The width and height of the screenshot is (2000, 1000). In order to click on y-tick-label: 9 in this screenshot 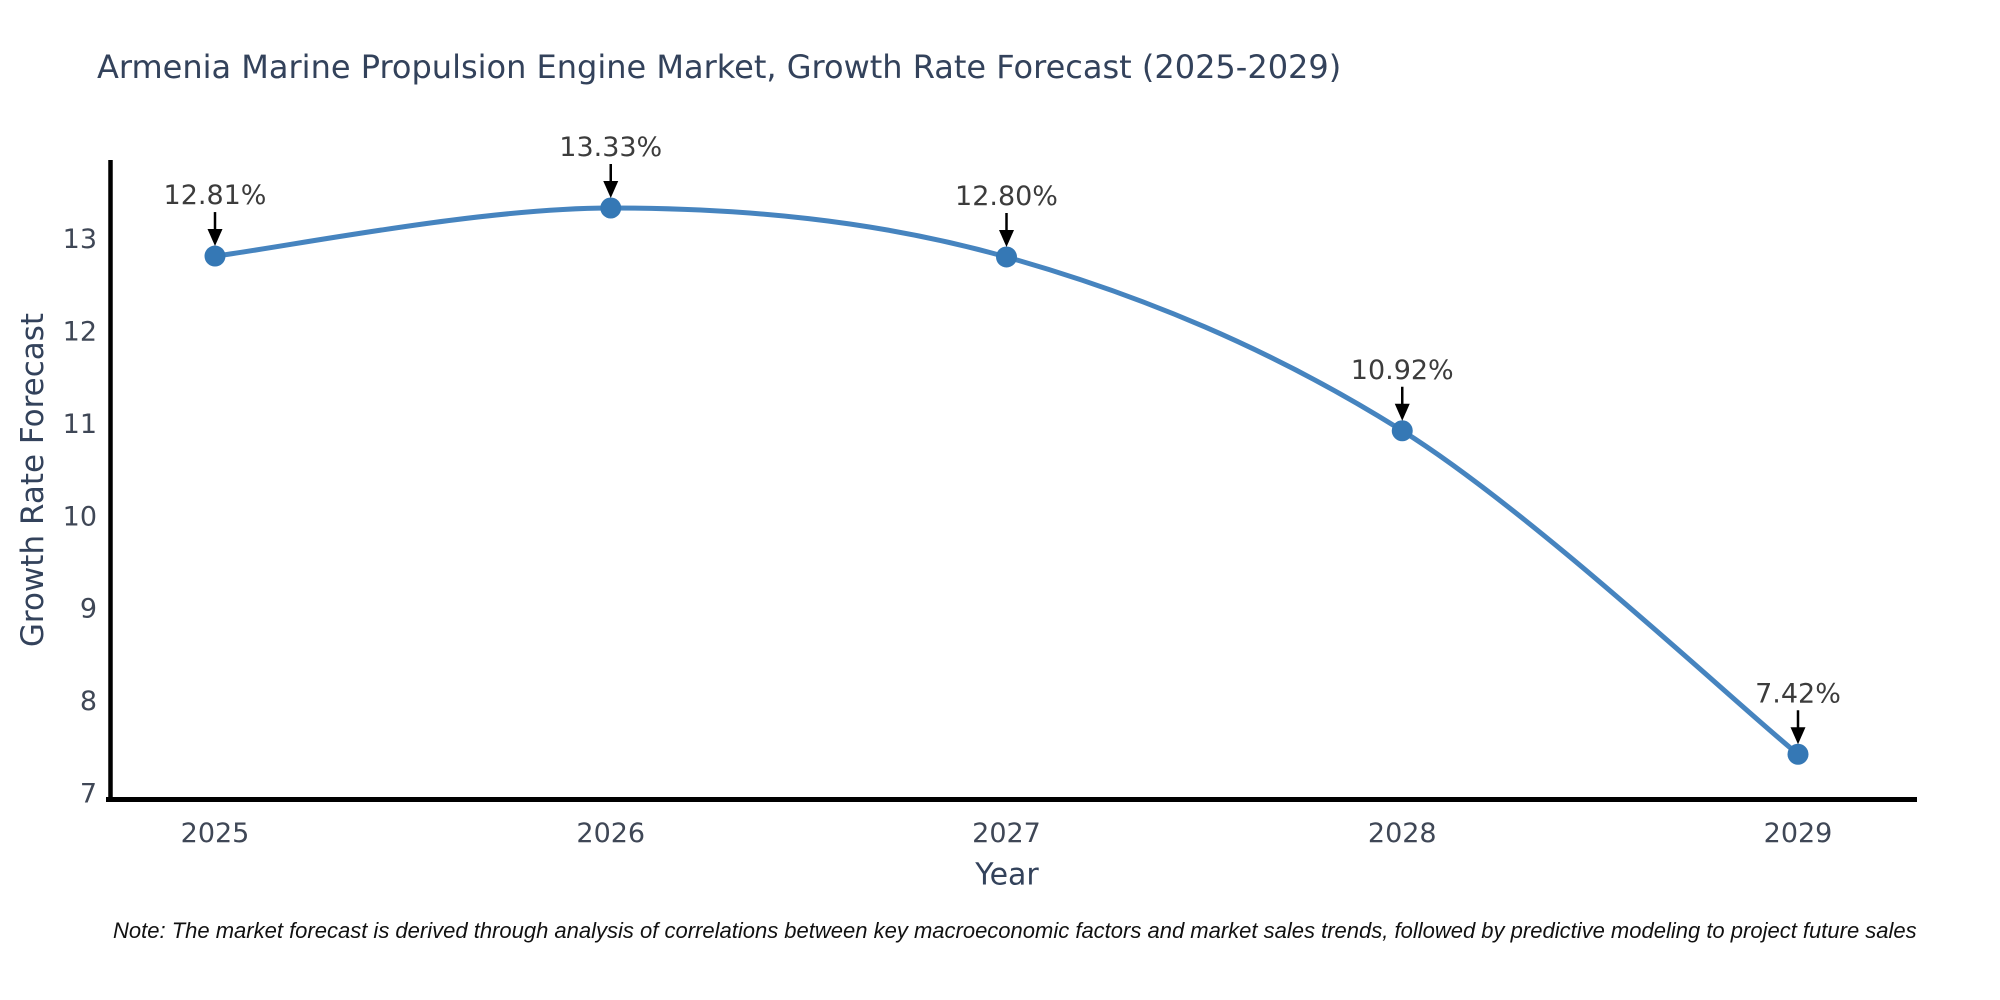, I will do `click(88, 609)`.